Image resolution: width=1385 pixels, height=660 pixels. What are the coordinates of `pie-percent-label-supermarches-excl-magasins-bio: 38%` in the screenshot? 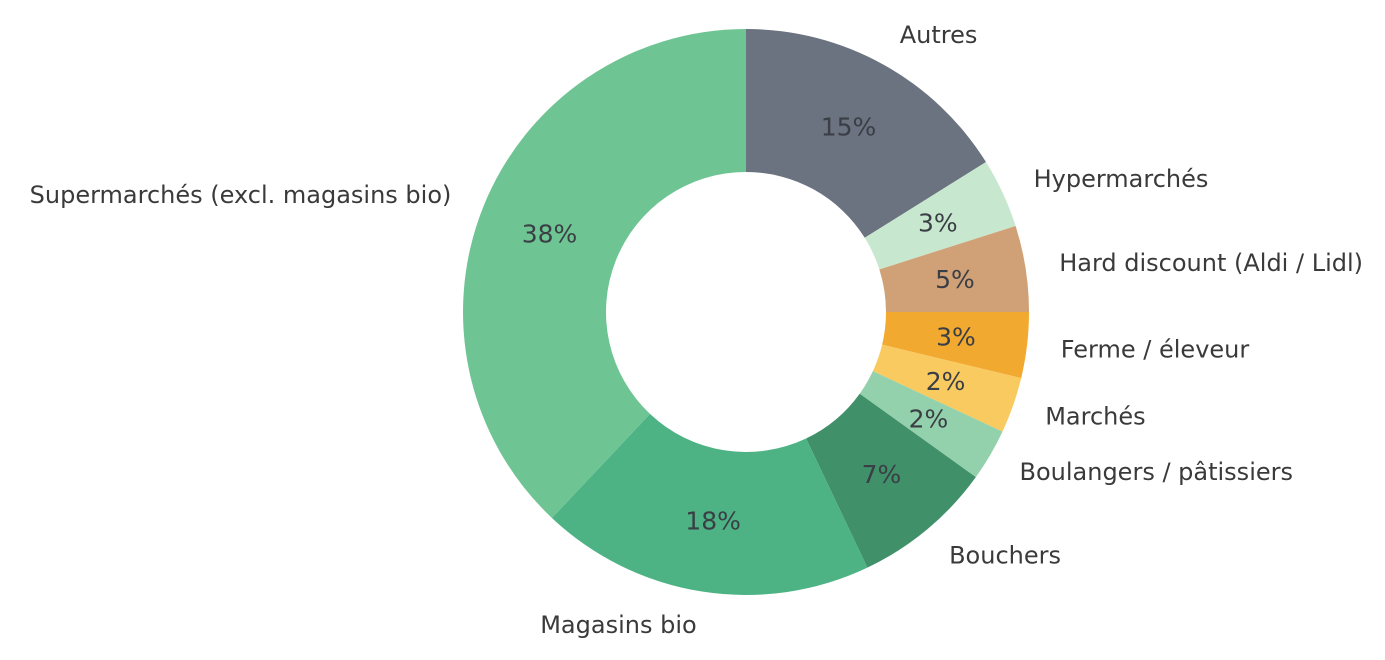 It's located at (550, 234).